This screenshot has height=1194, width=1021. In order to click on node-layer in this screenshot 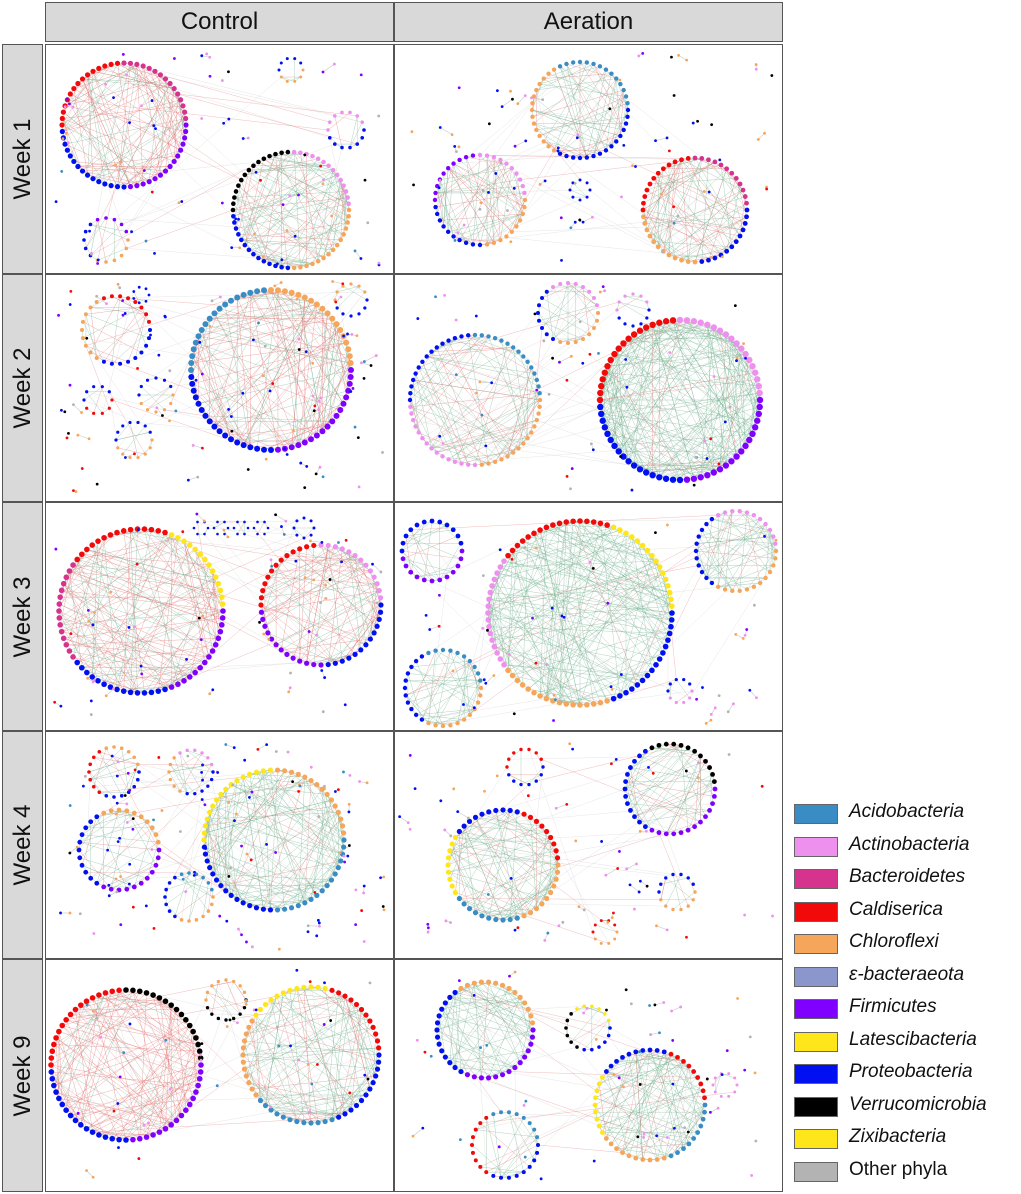, I will do `click(592, 158)`.